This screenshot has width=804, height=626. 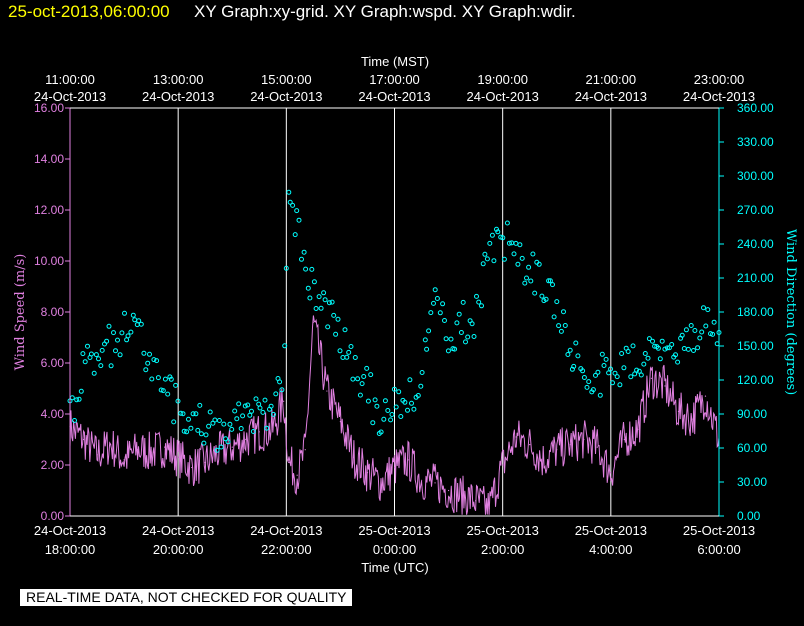 What do you see at coordinates (49, 210) in the screenshot?
I see `left-tick-label: 12.00` at bounding box center [49, 210].